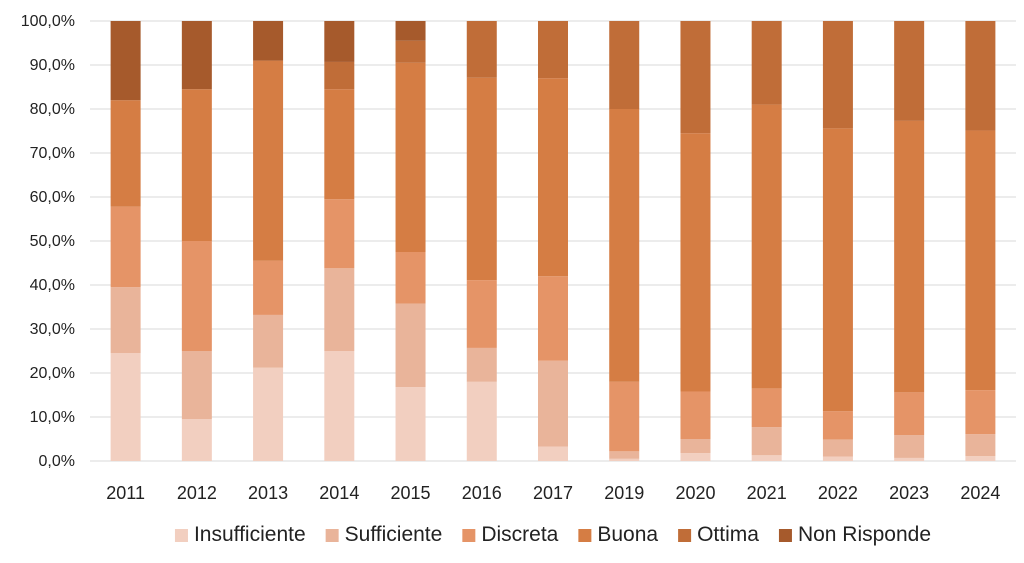  What do you see at coordinates (52, 109) in the screenshot?
I see `y-tick-label: 80,0%` at bounding box center [52, 109].